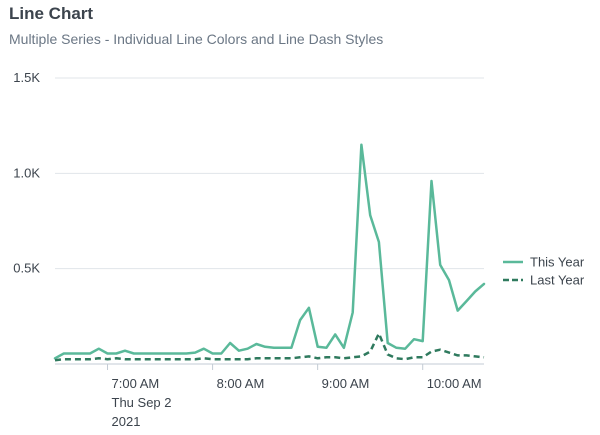 The height and width of the screenshot is (435, 600). I want to click on y-tick-label: 1.0K, so click(26, 172).